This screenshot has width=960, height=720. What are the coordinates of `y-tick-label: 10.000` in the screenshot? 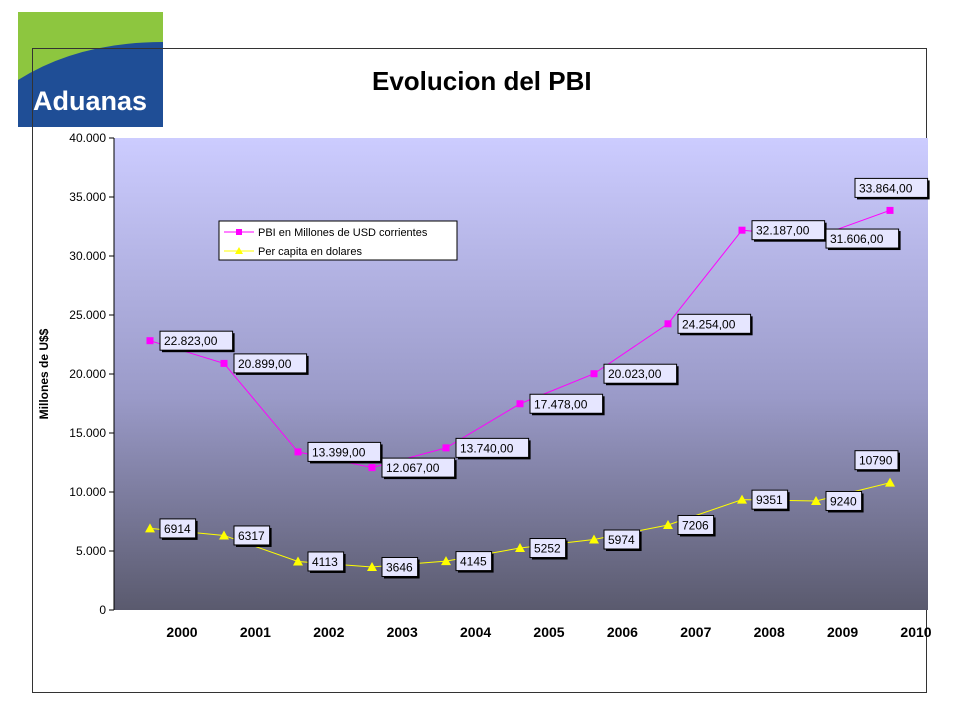 It's located at (87, 492).